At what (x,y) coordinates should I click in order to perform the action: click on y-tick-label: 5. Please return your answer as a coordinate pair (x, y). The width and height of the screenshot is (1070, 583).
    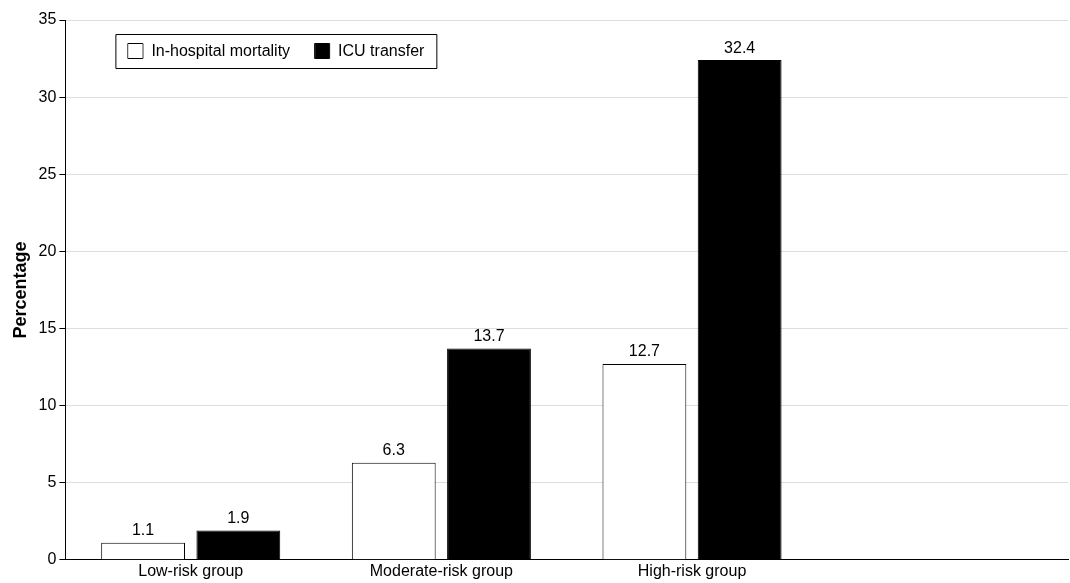
    Looking at the image, I should click on (52, 482).